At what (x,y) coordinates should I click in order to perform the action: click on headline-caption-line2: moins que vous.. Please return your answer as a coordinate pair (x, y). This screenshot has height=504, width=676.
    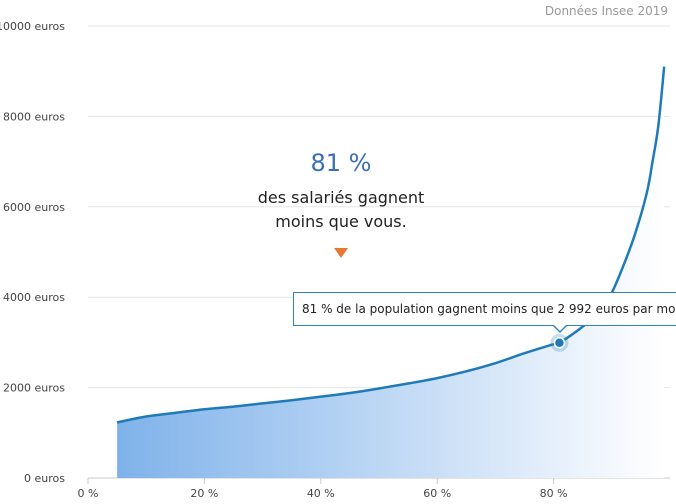
    Looking at the image, I should click on (341, 221).